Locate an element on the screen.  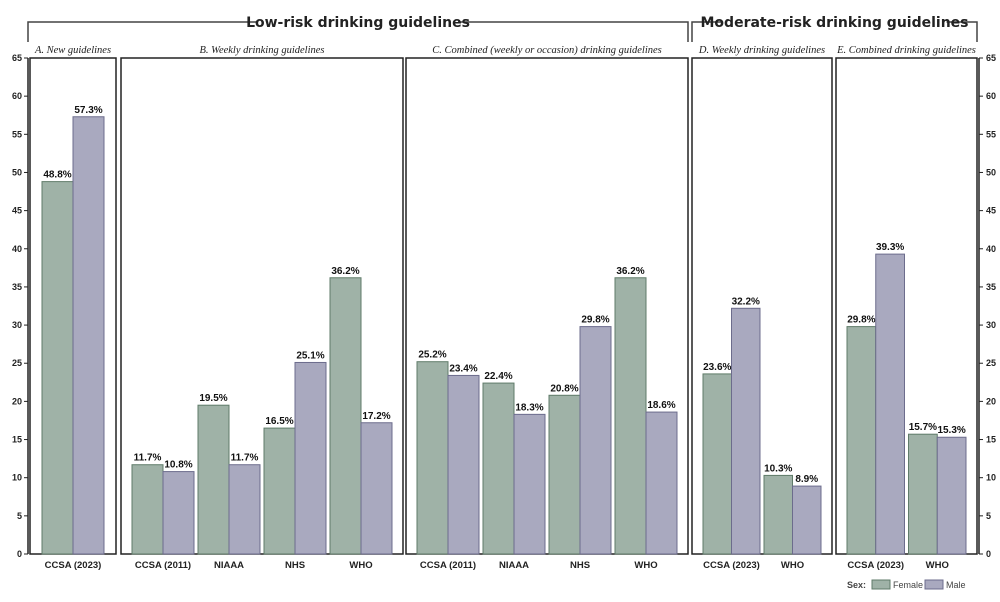
y-tick-label-left: 55 is located at coordinates (17, 134).